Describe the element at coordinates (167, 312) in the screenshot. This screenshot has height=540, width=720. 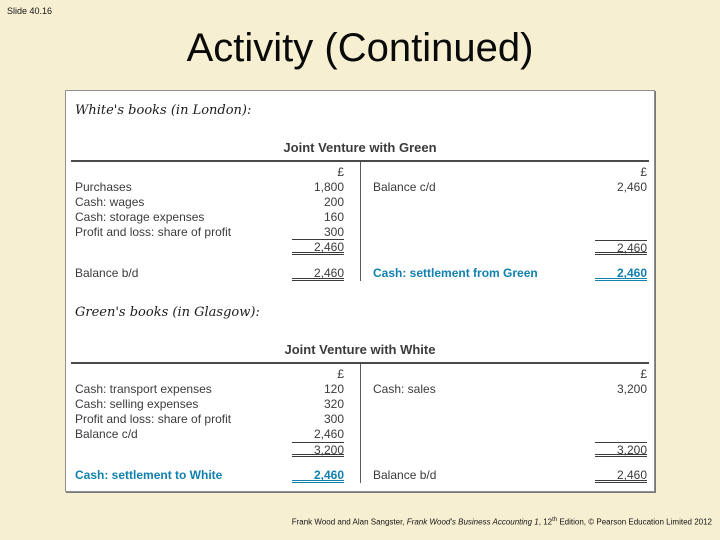
I see `book-heading: Green's books (in Glasgow):` at that location.